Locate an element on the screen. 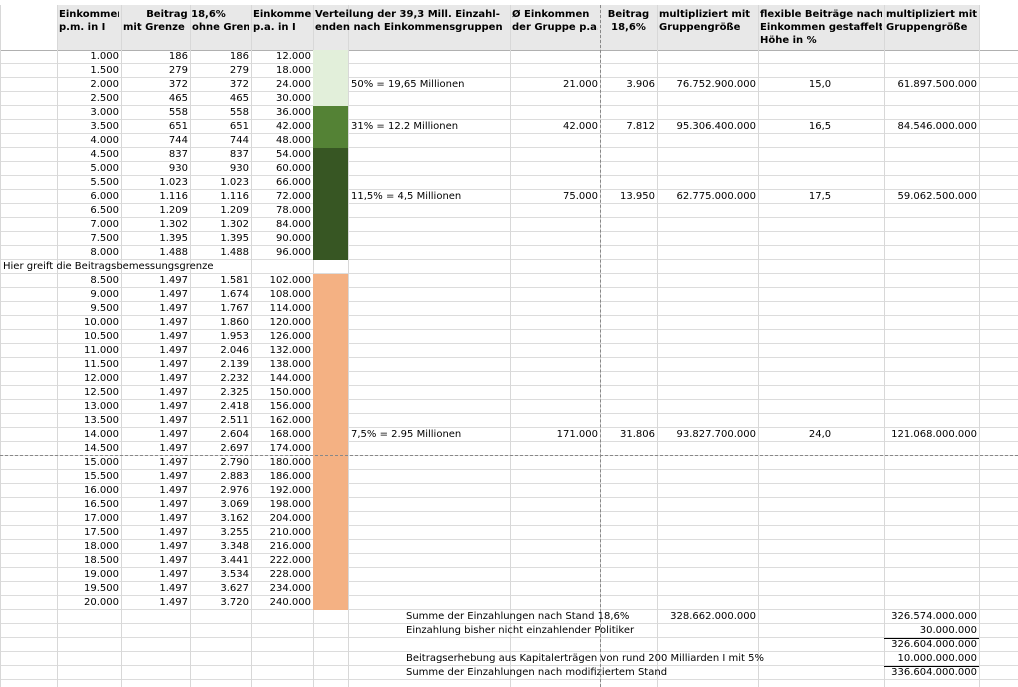 The height and width of the screenshot is (687, 1018). header-text: Einkommen gestaffelt is located at coordinates (821, 27).